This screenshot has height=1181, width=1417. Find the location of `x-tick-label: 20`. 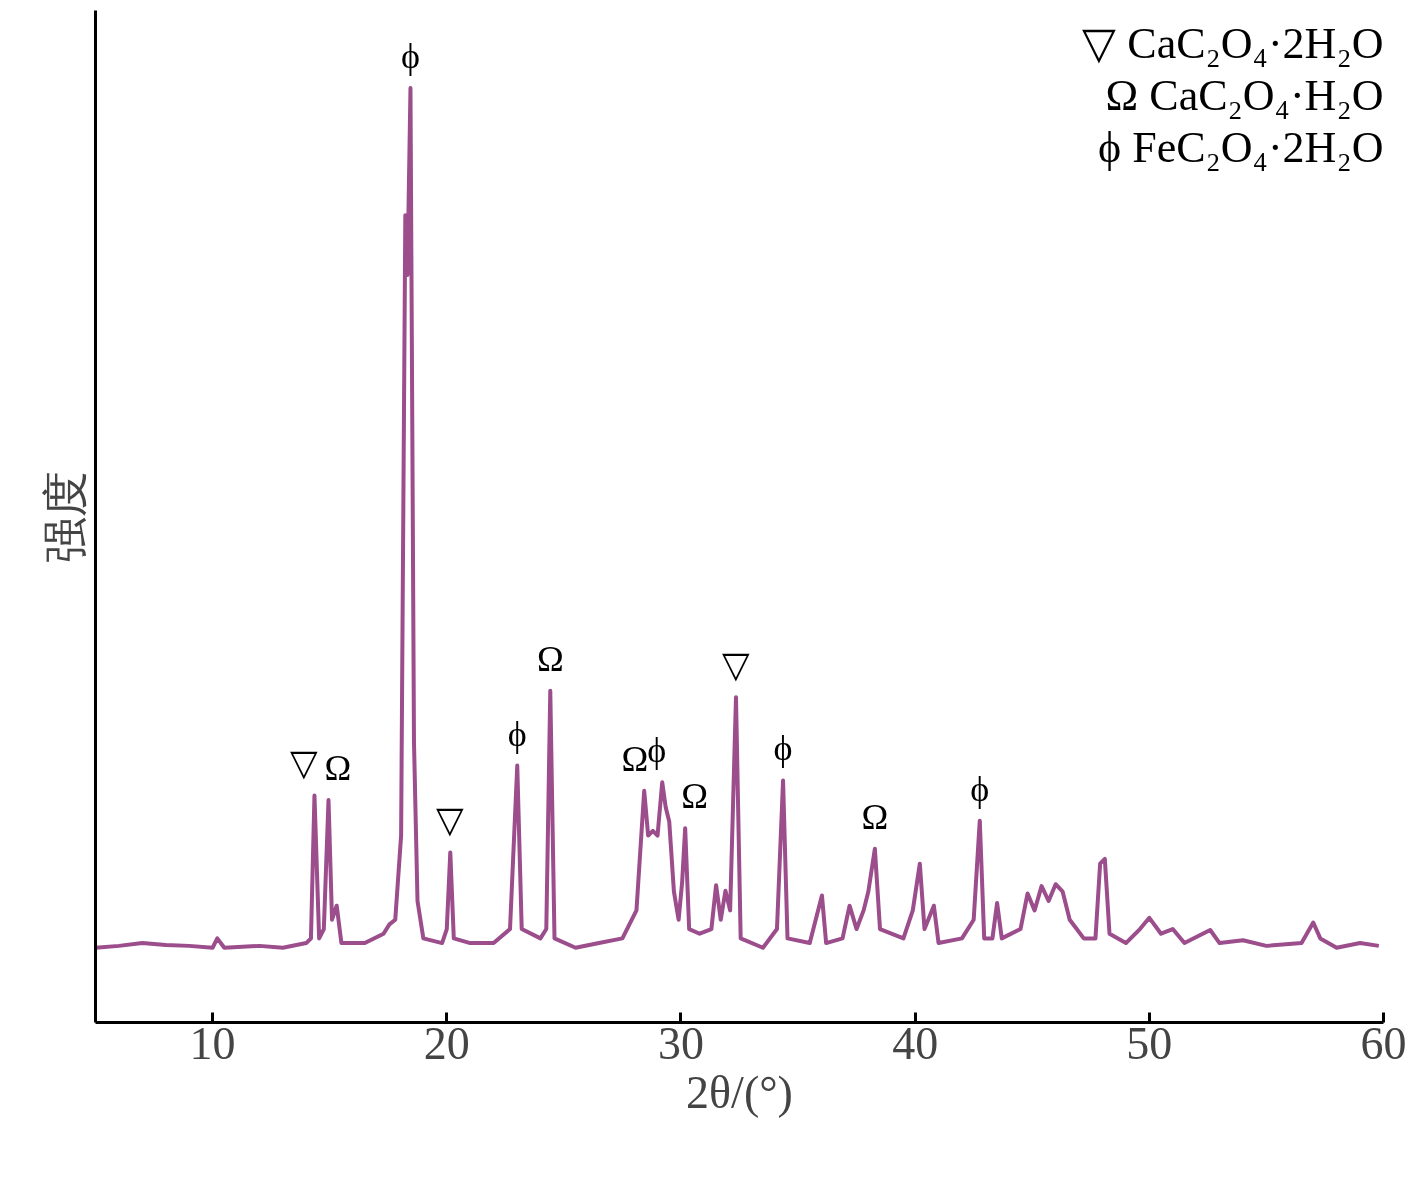

x-tick-label: 20 is located at coordinates (446, 1043).